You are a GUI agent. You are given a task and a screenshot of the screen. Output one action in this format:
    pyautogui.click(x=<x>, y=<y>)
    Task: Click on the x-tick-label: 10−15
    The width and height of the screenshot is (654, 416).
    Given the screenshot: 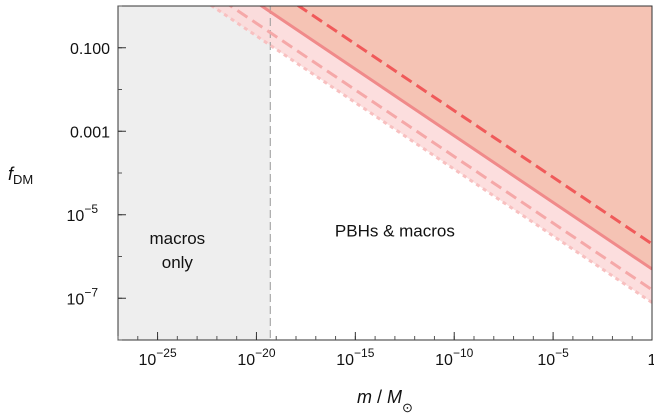 What is the action you would take?
    pyautogui.click(x=355, y=357)
    